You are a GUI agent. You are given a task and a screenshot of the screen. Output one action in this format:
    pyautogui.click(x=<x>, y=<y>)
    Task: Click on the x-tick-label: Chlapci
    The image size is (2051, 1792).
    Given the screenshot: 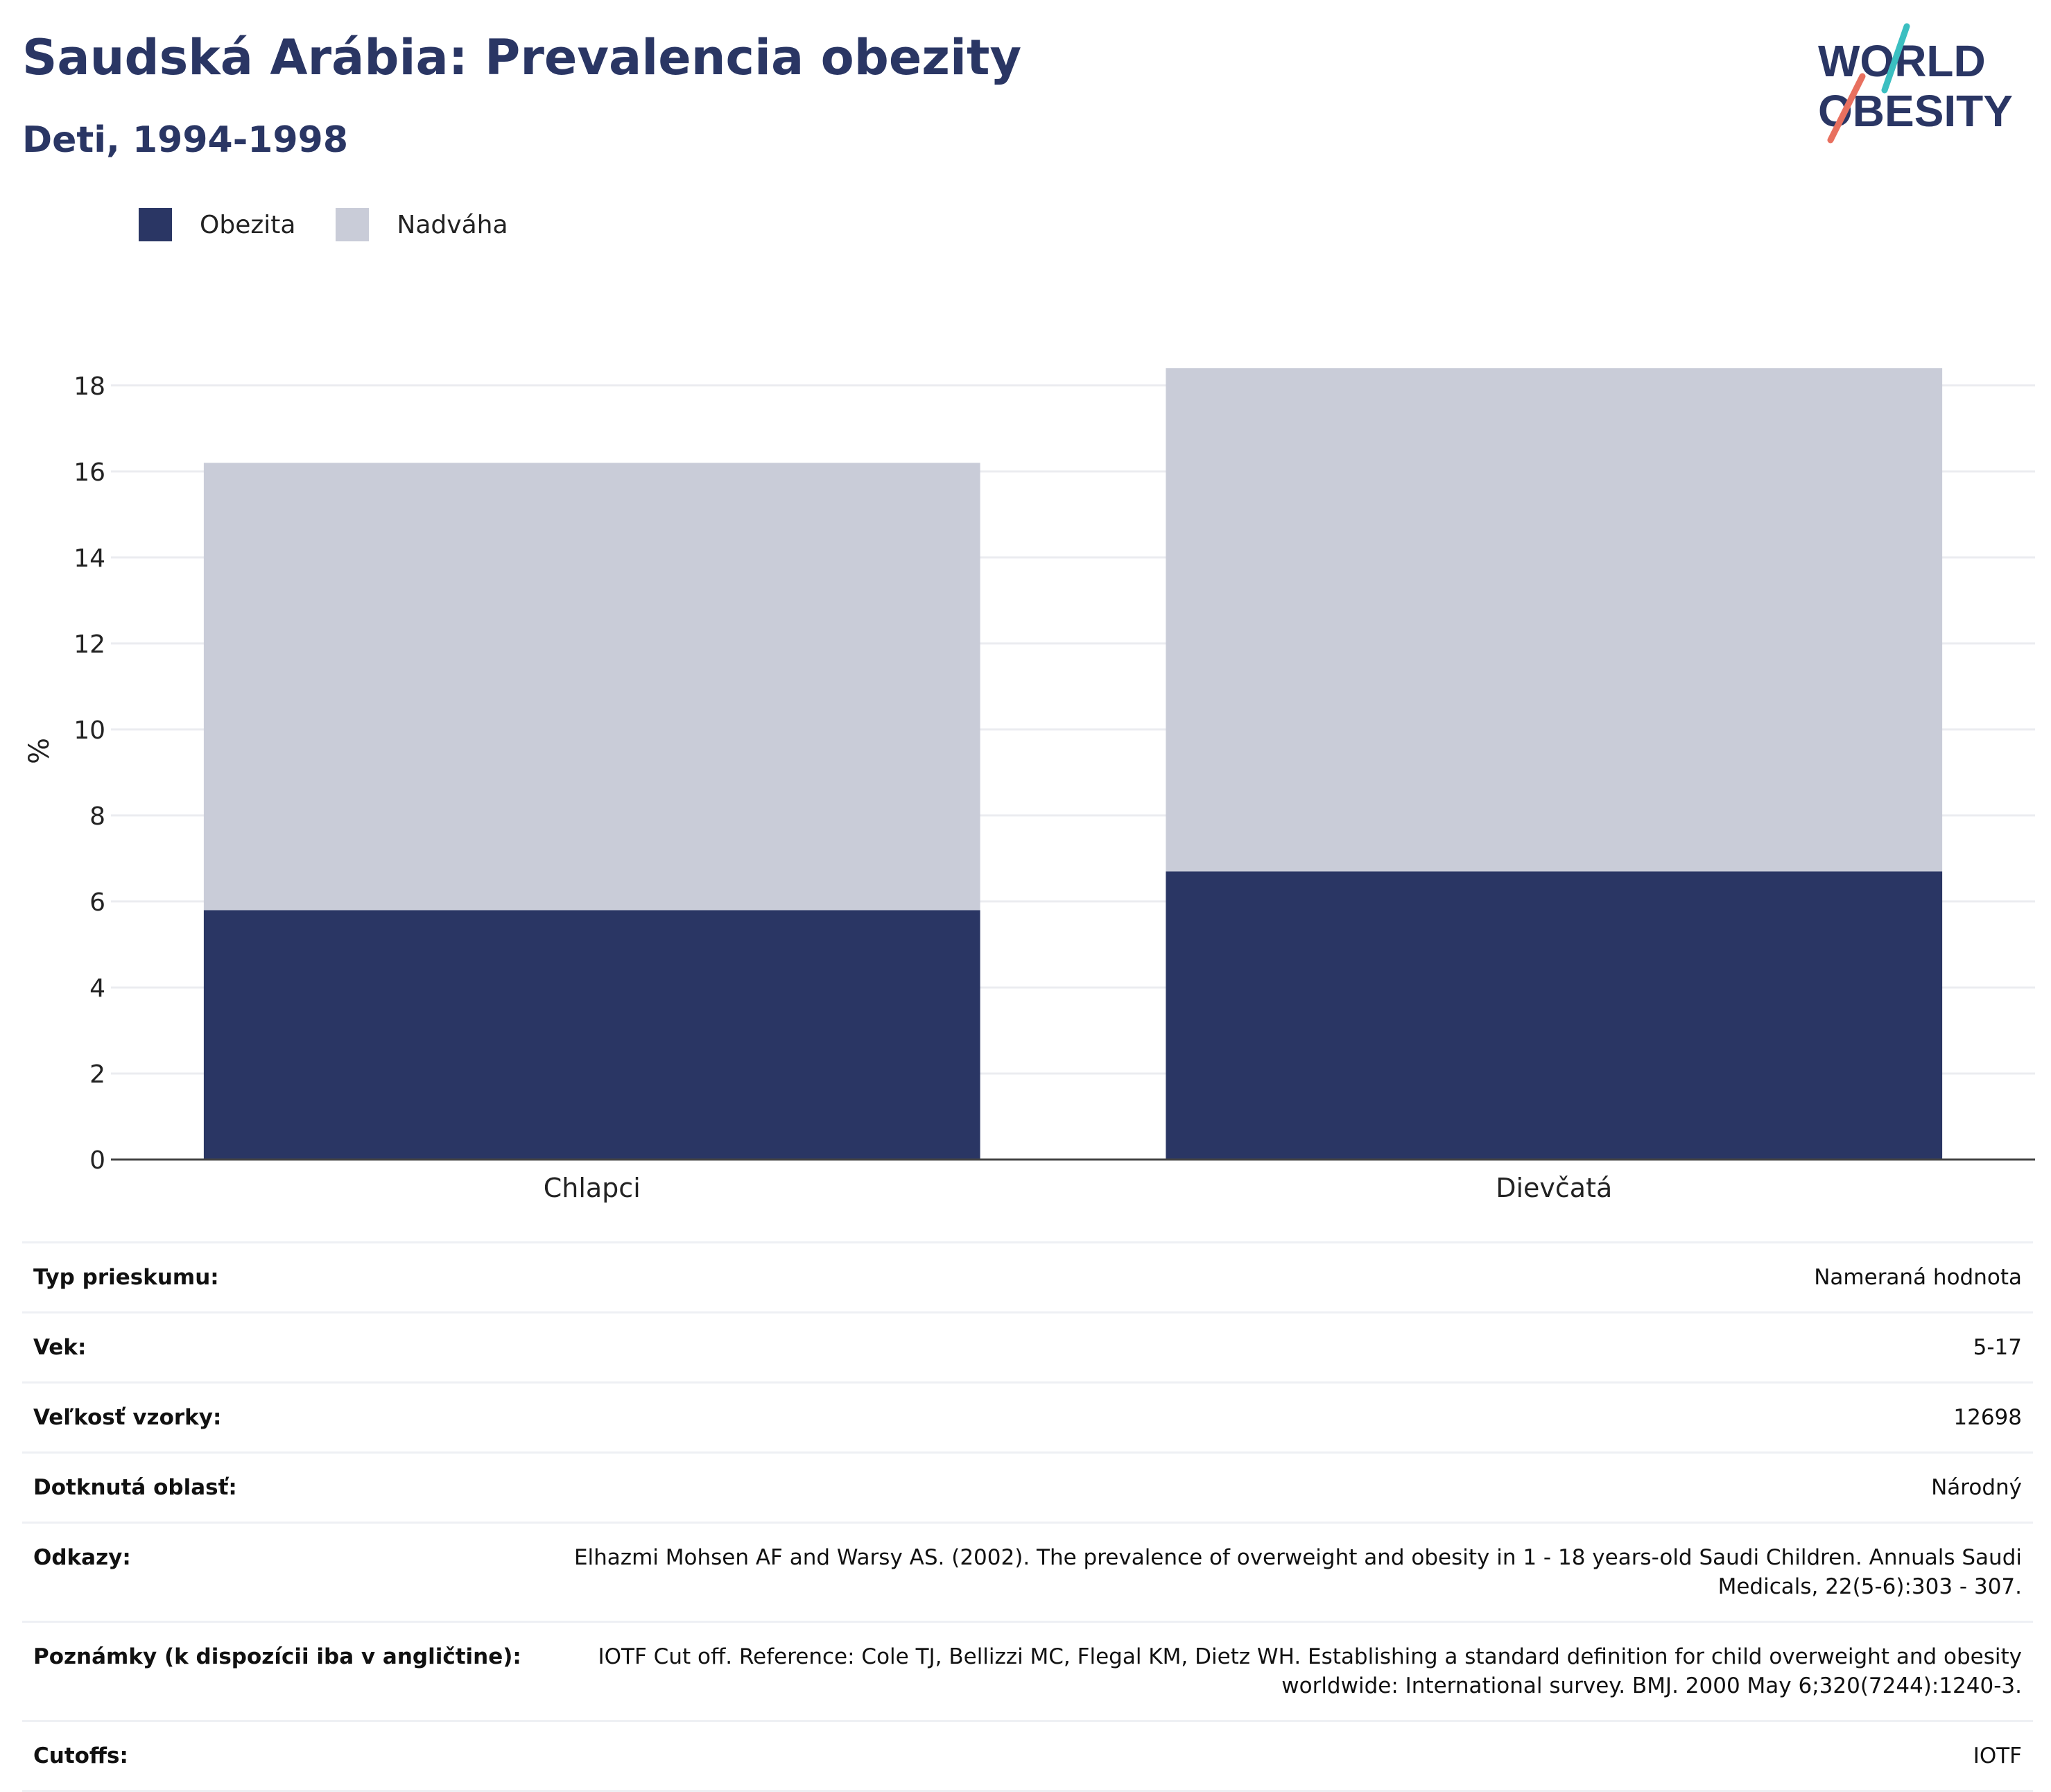 What is the action you would take?
    pyautogui.click(x=593, y=1188)
    